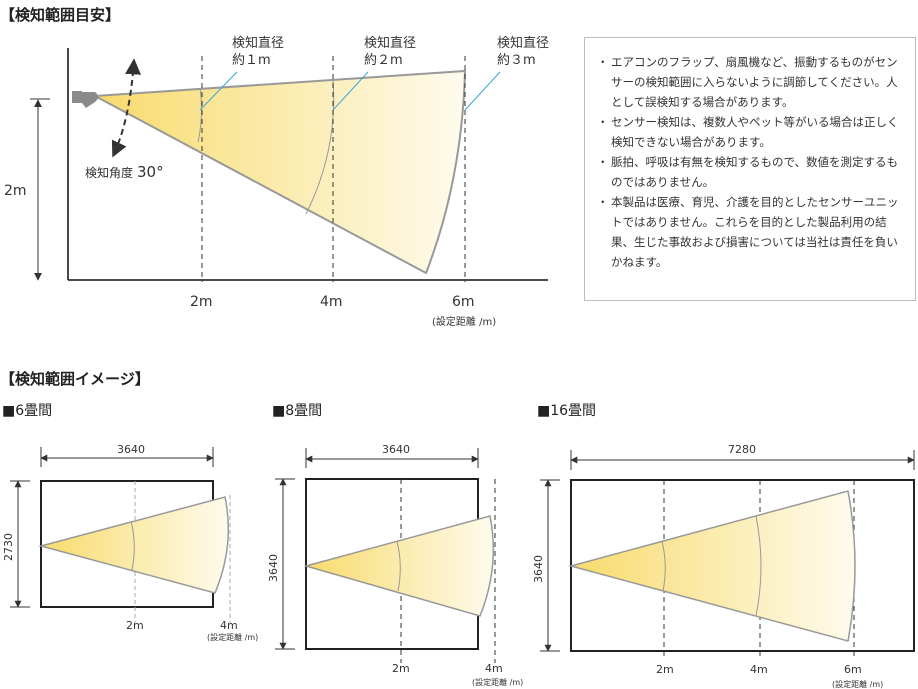 Image resolution: width=918 pixels, height=689 pixels. Describe the element at coordinates (331, 302) in the screenshot. I see `tick-label-4m: 4m` at that location.